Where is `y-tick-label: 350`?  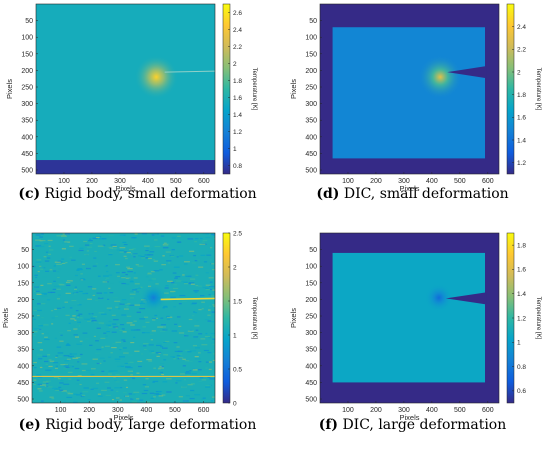 y-tick-label: 350 is located at coordinates (27, 121).